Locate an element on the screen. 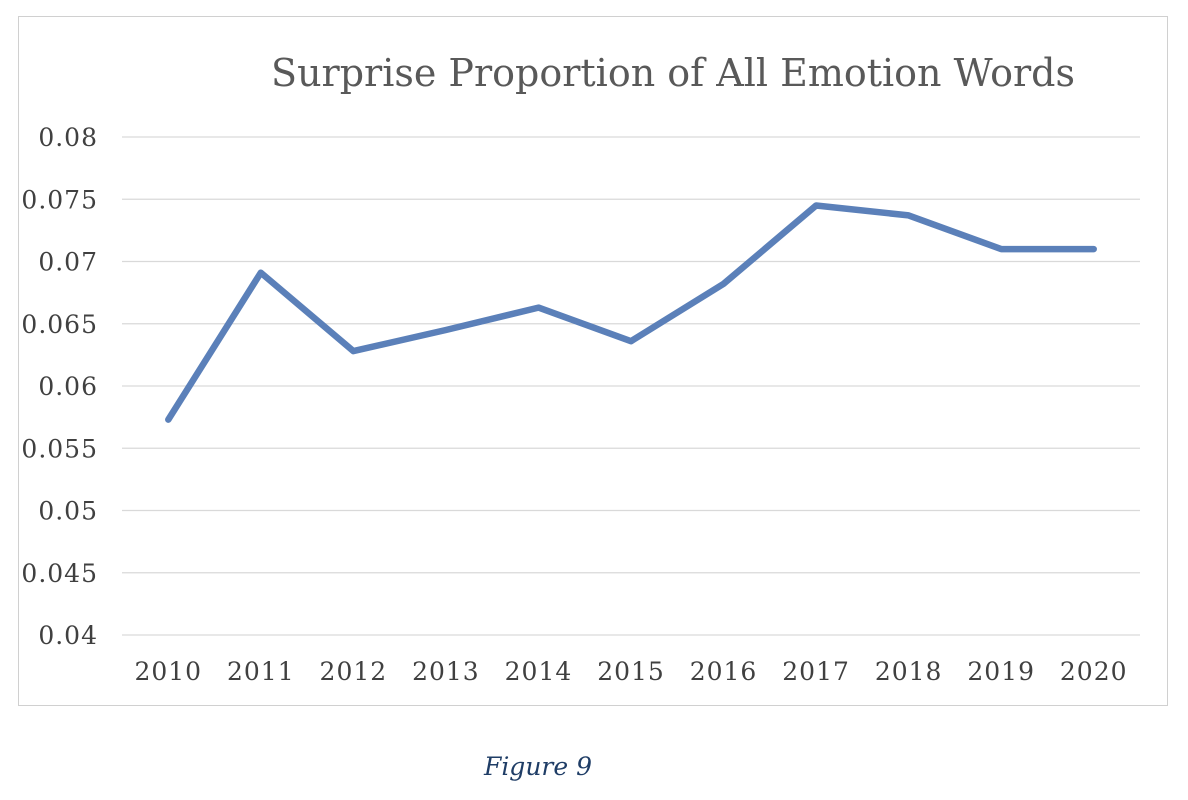 The height and width of the screenshot is (800, 1188). x-tick-label: 2019 is located at coordinates (1001, 671).